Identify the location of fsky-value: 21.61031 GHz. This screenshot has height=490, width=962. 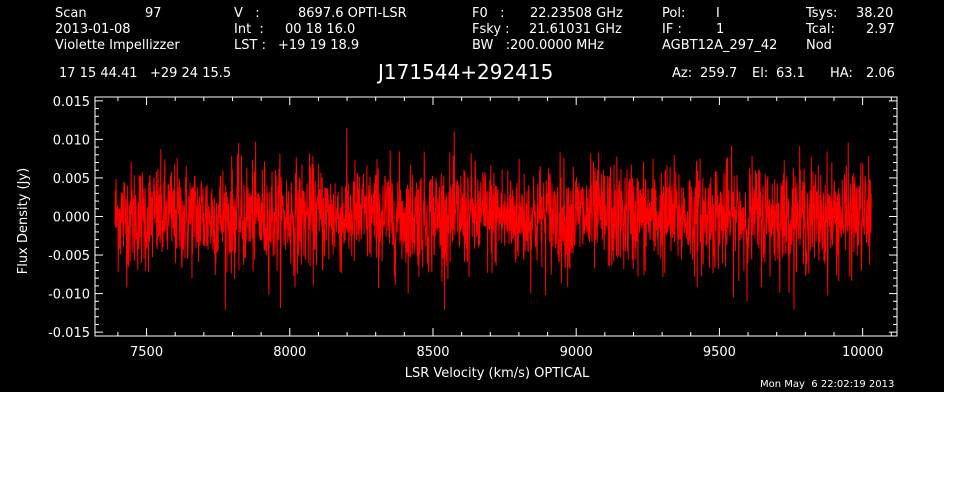
(575, 29).